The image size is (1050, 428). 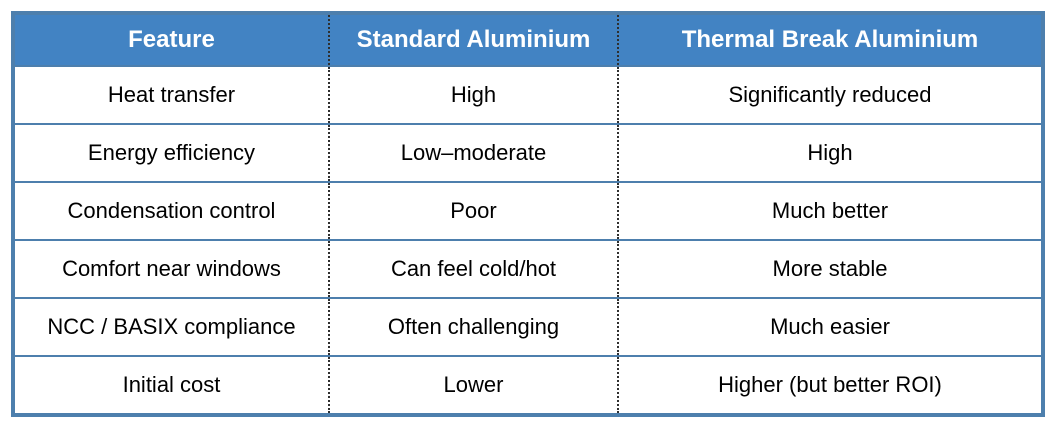 What do you see at coordinates (830, 40) in the screenshot?
I see `column-header-thermal-break-aluminium: Thermal Break Aluminium` at bounding box center [830, 40].